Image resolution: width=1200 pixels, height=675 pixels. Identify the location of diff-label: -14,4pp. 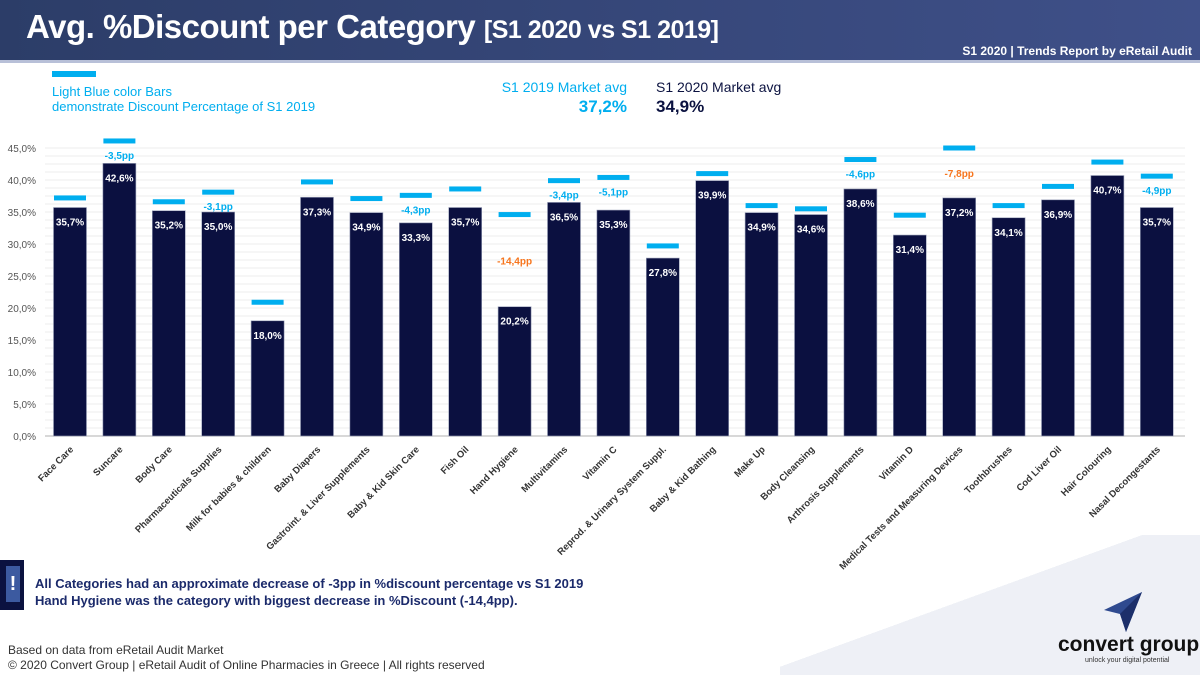
(514, 262).